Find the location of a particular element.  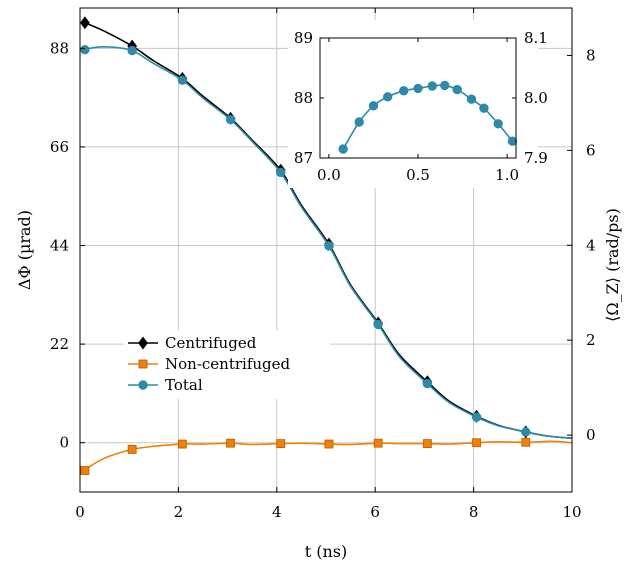

inset-y-tick-label-right: 7.9 is located at coordinates (536, 158).